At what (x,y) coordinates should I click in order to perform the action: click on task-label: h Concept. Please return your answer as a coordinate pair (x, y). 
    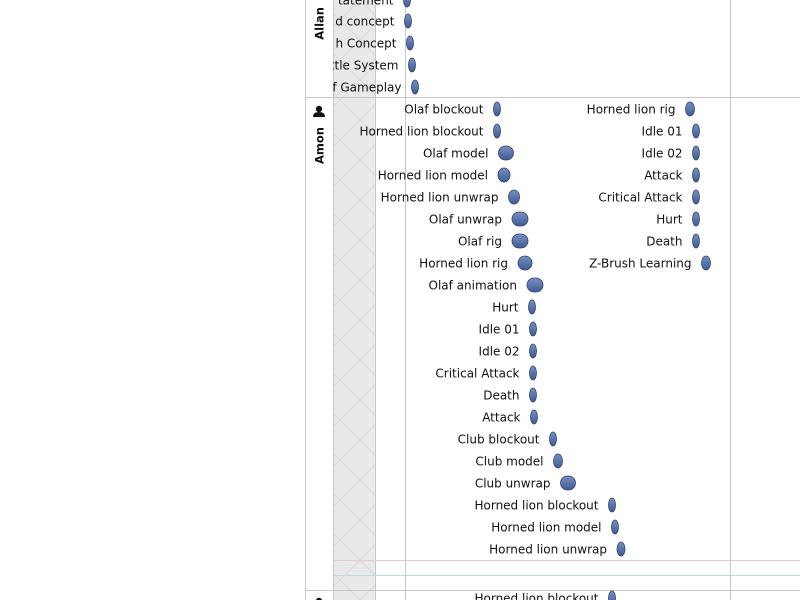
    Looking at the image, I should click on (365, 44).